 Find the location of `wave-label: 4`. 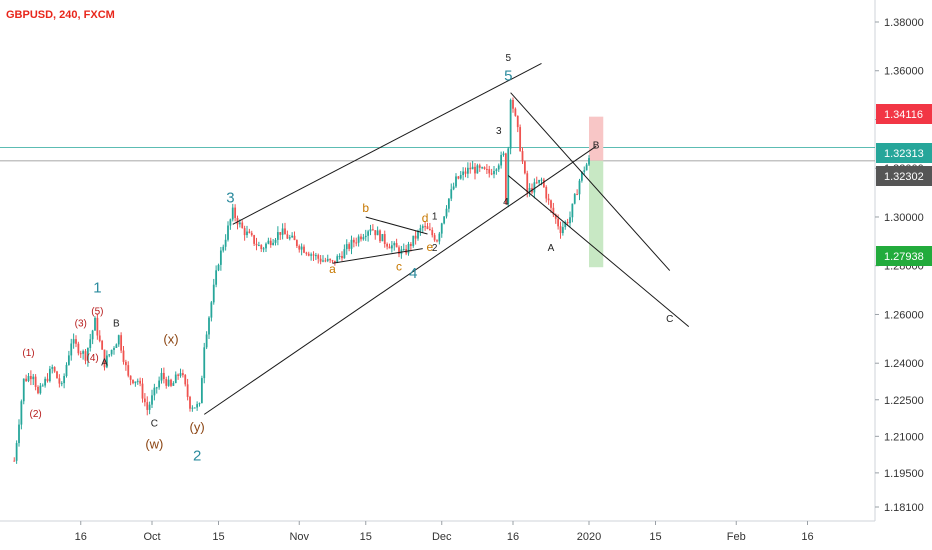

wave-label: 4 is located at coordinates (506, 202).